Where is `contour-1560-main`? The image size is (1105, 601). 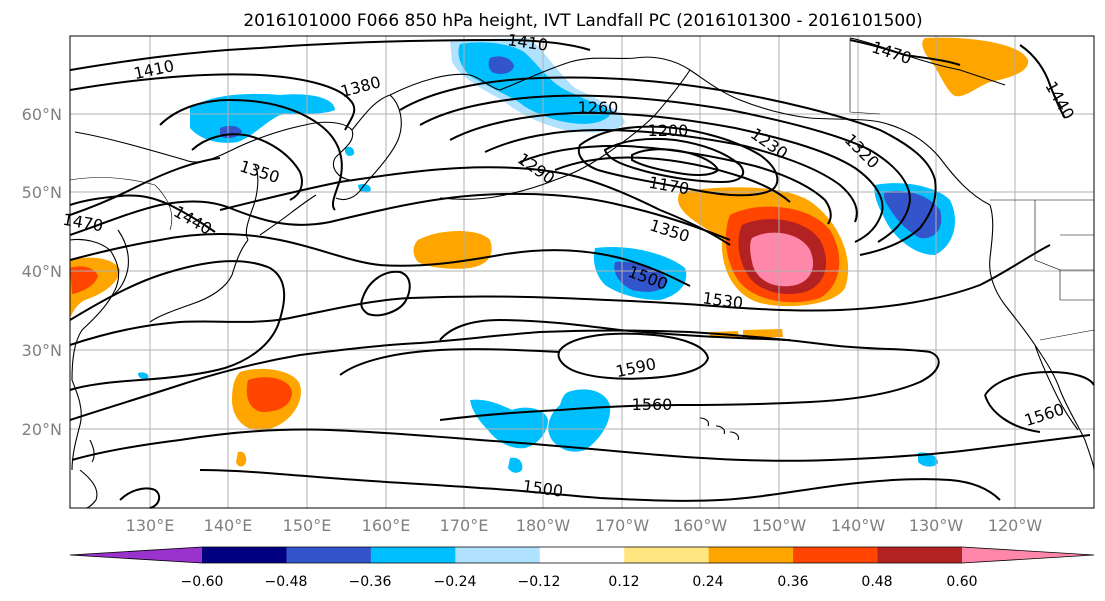
contour-1560-main is located at coordinates (504, 375).